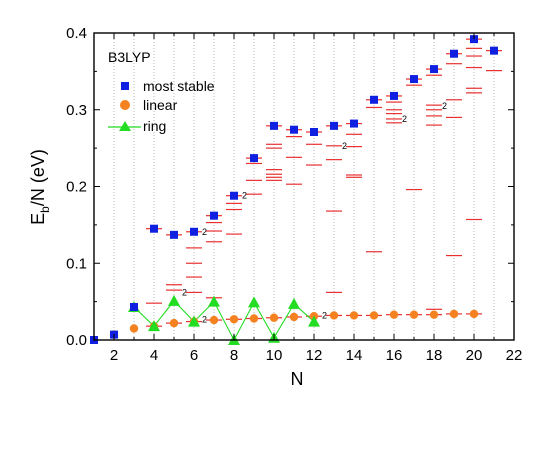 This screenshot has width=552, height=463. I want to click on x-tick-label: 12, so click(314, 355).